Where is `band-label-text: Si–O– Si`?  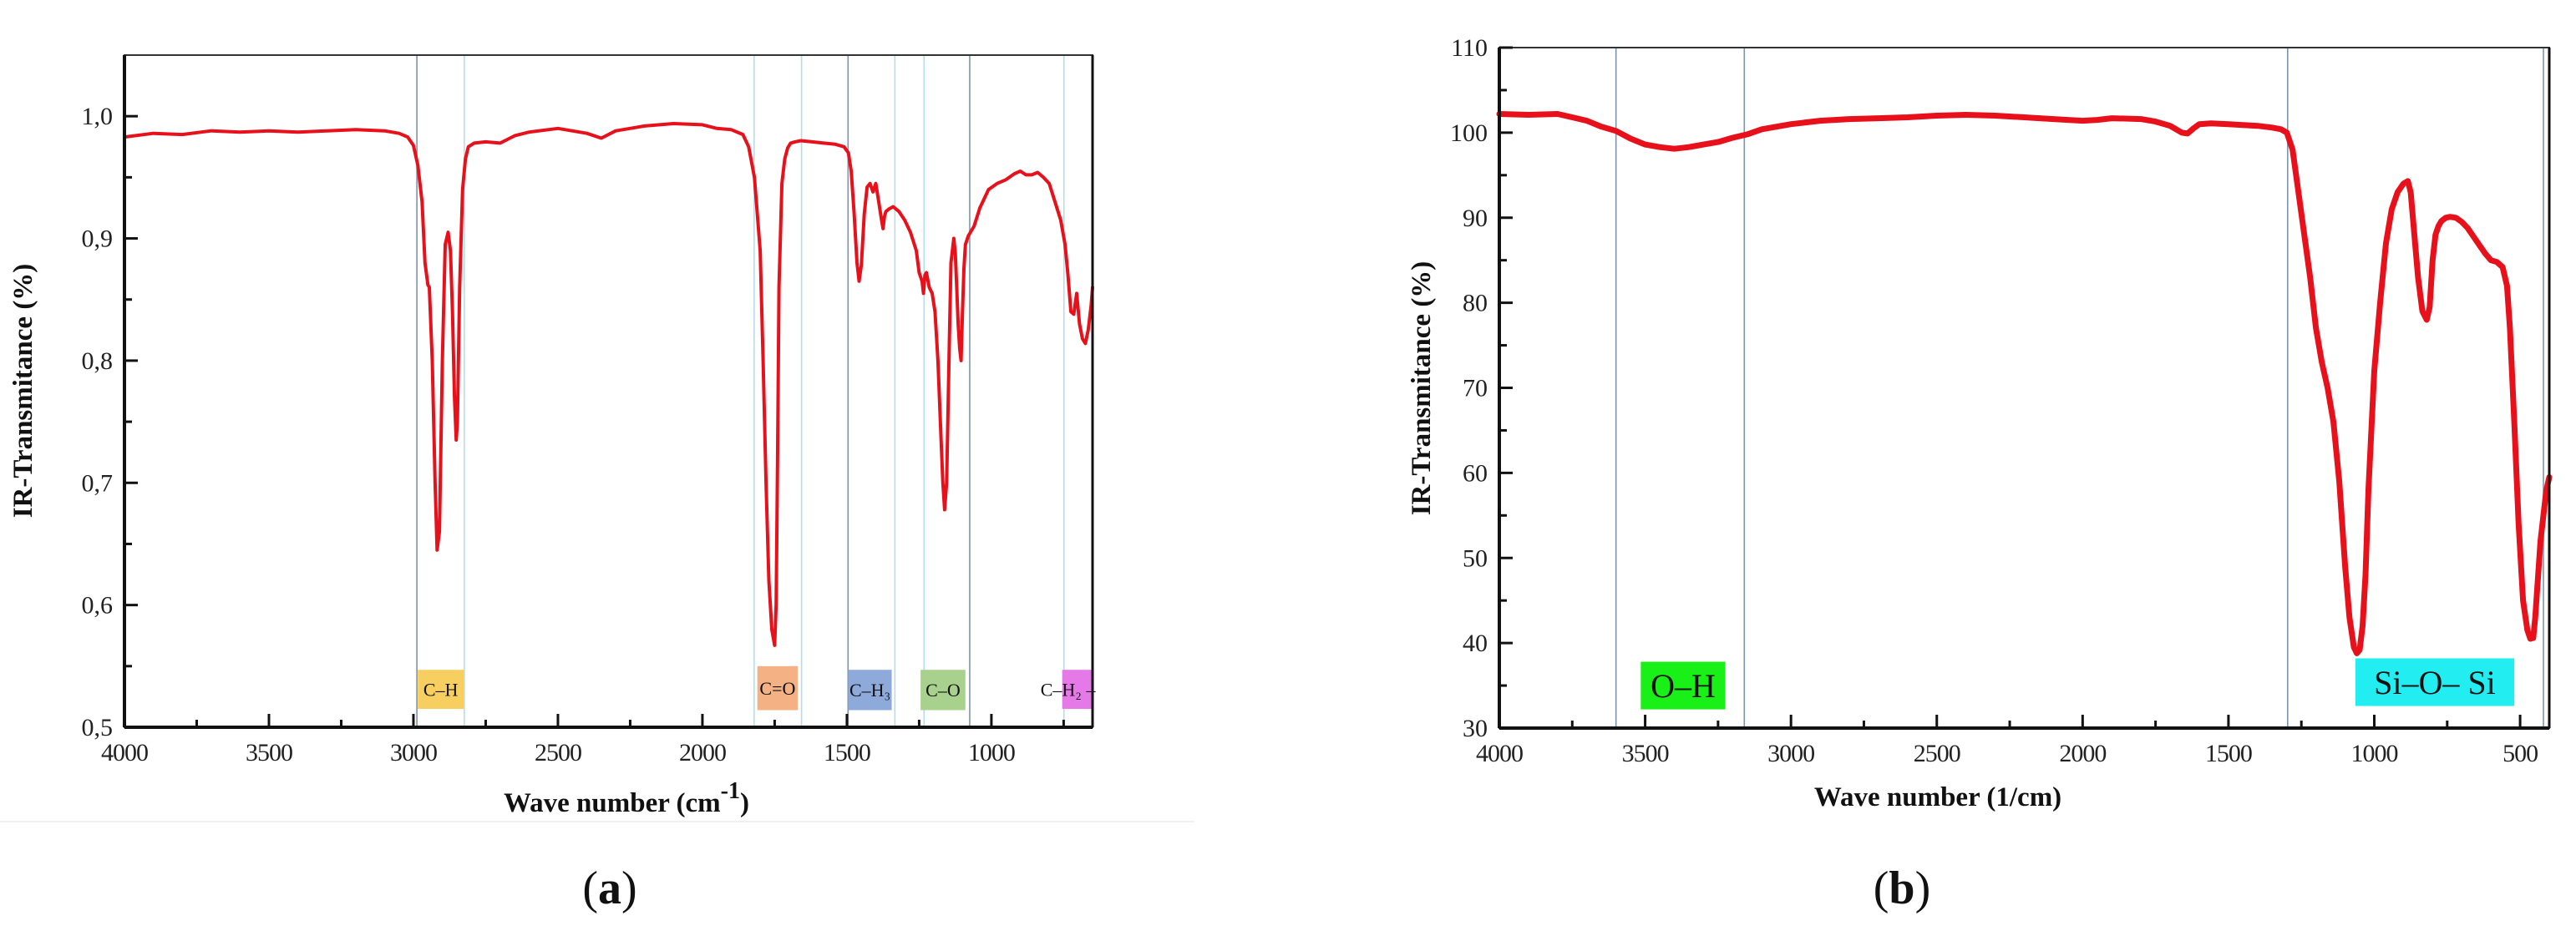 band-label-text: Si–O– Si is located at coordinates (2435, 682).